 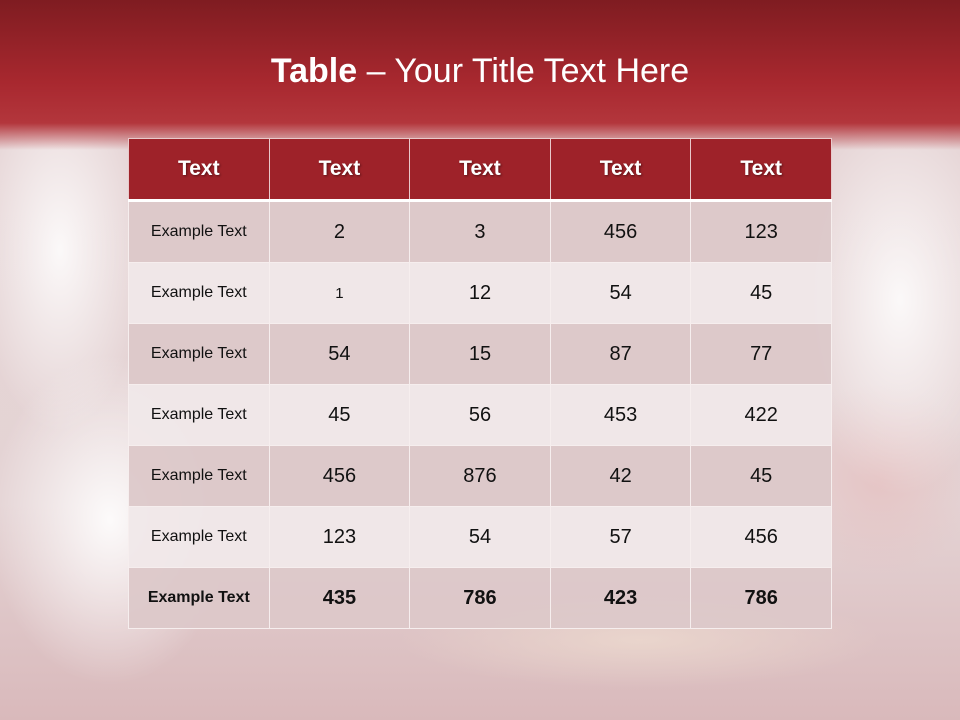 What do you see at coordinates (620, 354) in the screenshot?
I see `value-cell: 87` at bounding box center [620, 354].